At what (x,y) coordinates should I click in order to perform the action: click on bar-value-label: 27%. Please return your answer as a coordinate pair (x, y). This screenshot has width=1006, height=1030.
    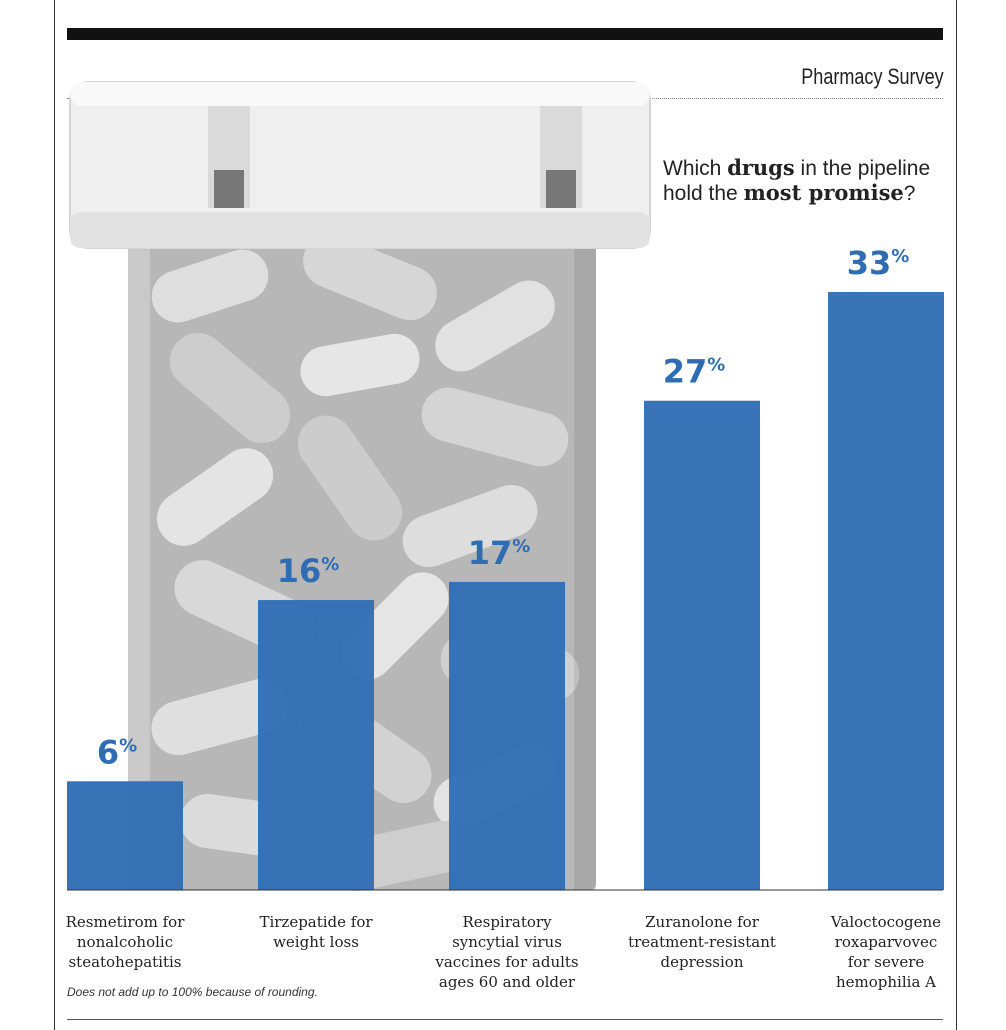
    Looking at the image, I should click on (694, 372).